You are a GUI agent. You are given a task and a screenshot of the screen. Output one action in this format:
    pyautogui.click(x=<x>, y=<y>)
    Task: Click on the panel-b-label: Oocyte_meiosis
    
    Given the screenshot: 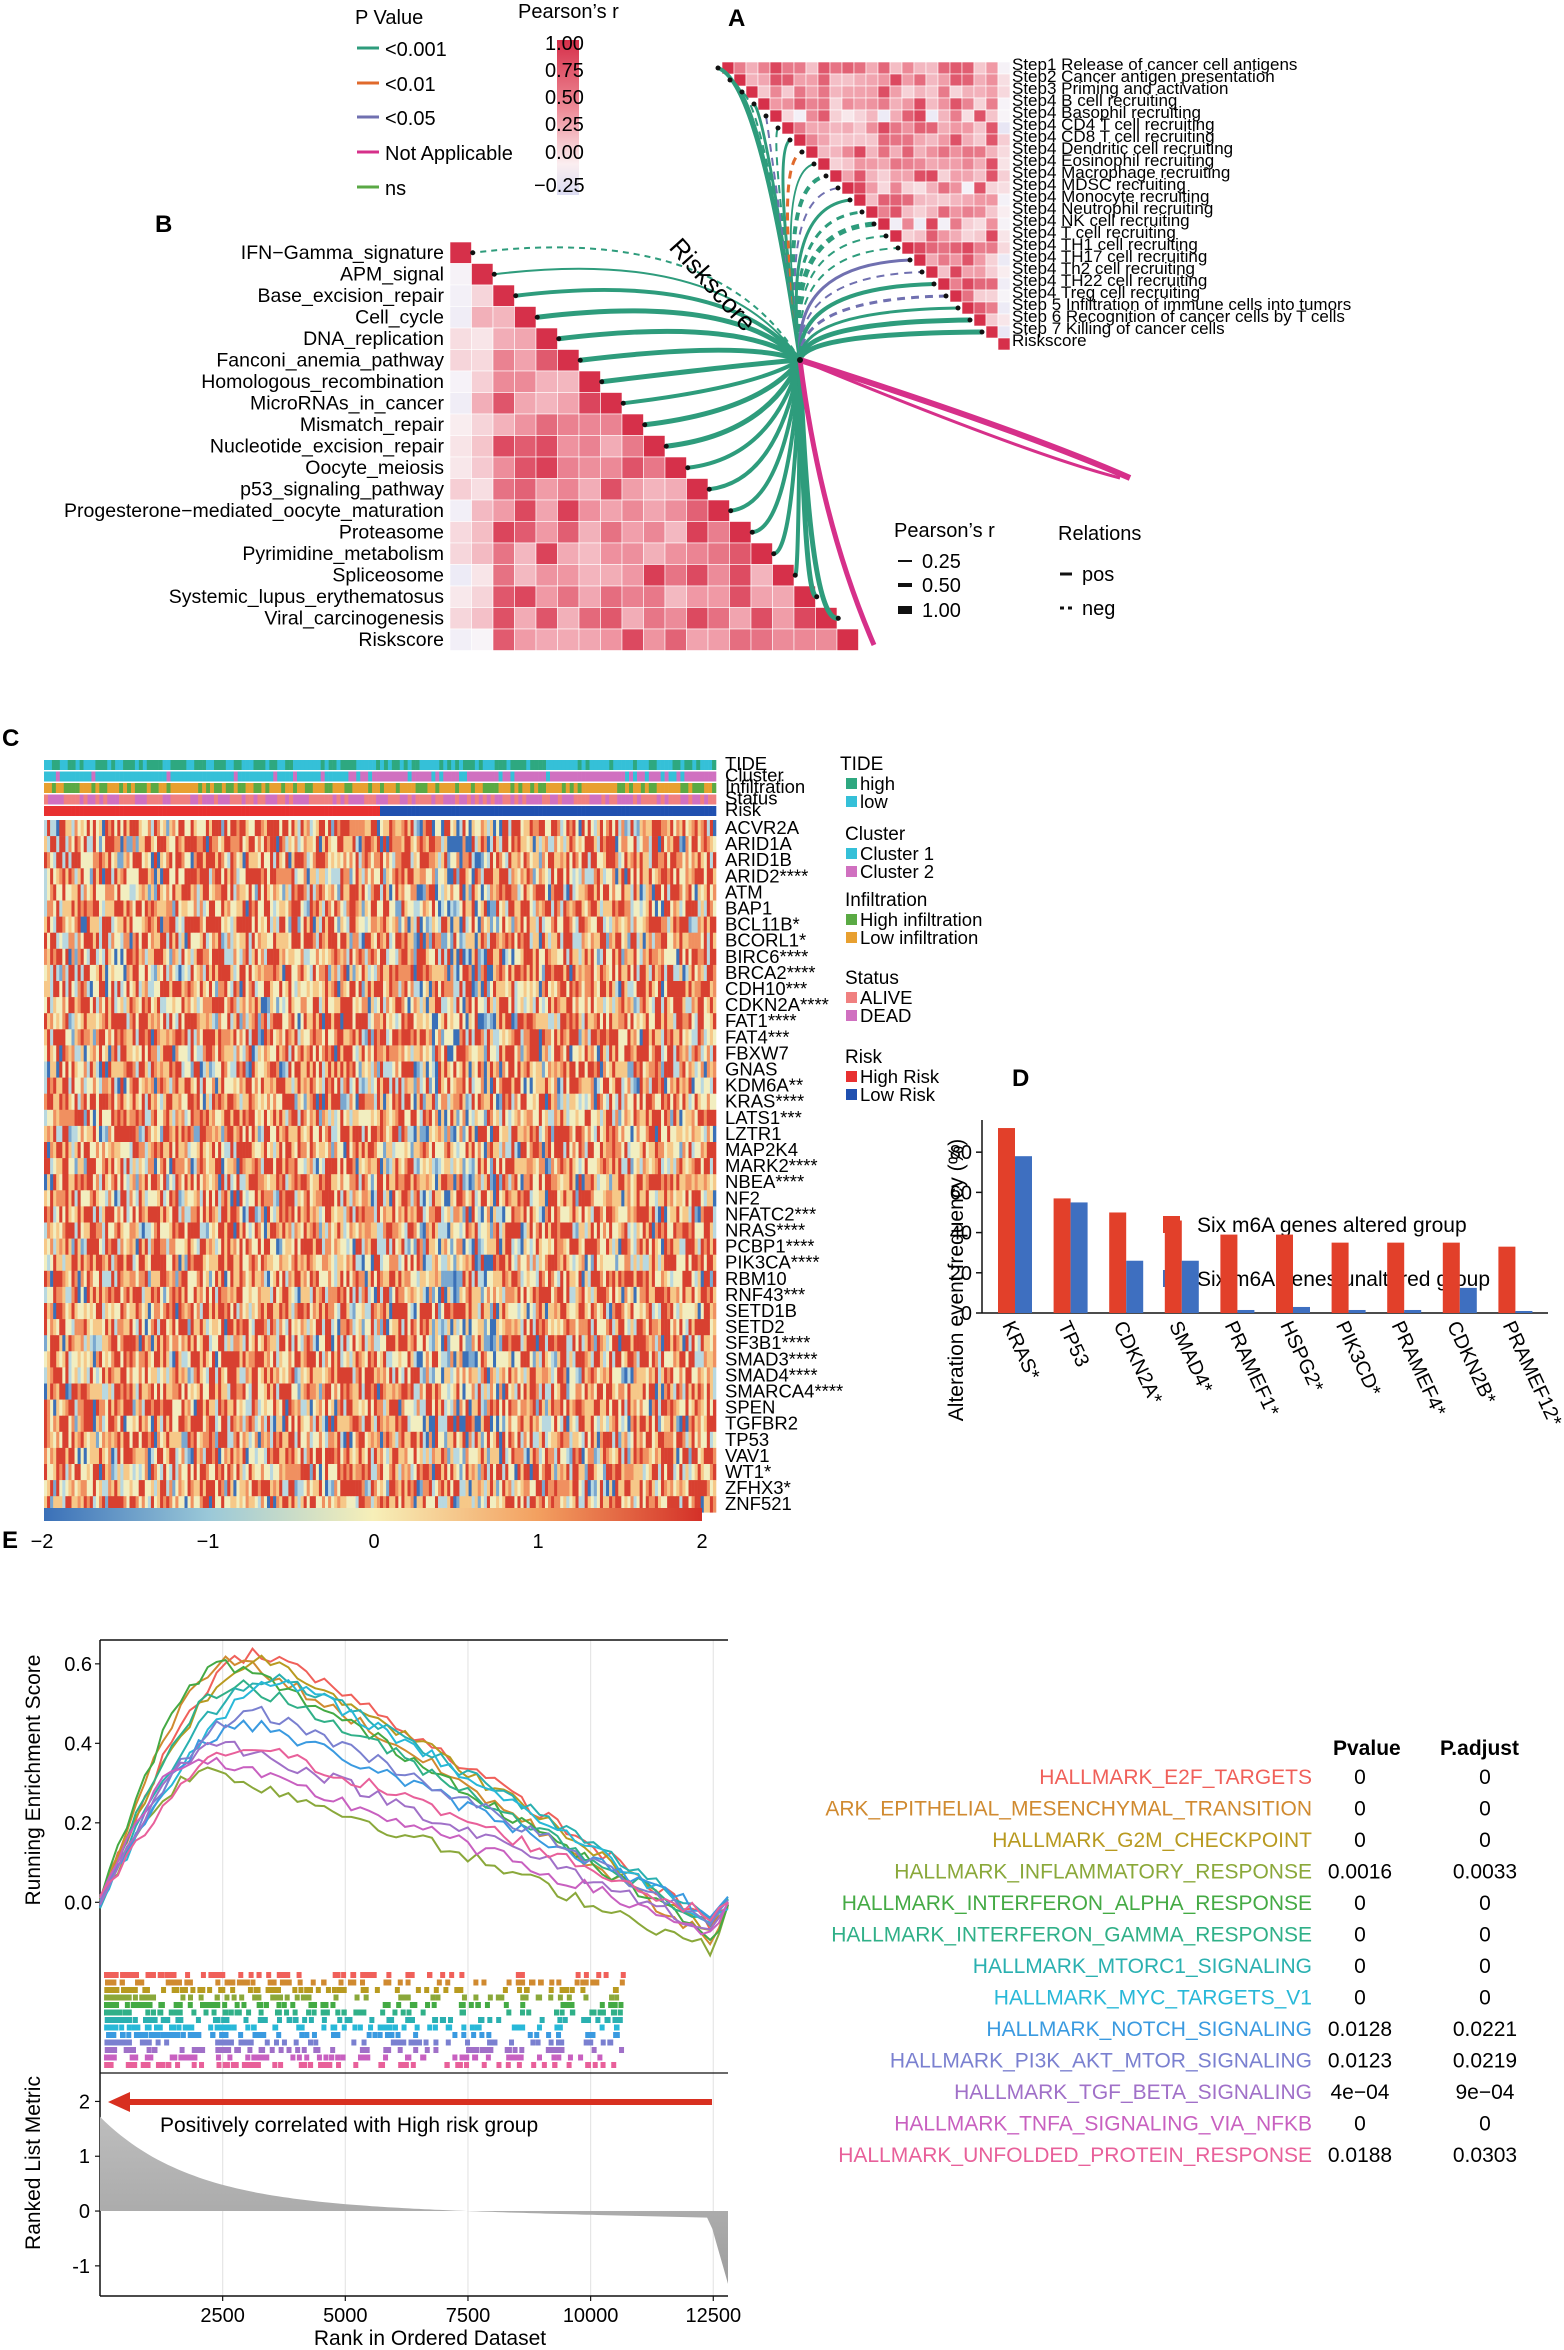 What is the action you would take?
    pyautogui.click(x=374, y=468)
    